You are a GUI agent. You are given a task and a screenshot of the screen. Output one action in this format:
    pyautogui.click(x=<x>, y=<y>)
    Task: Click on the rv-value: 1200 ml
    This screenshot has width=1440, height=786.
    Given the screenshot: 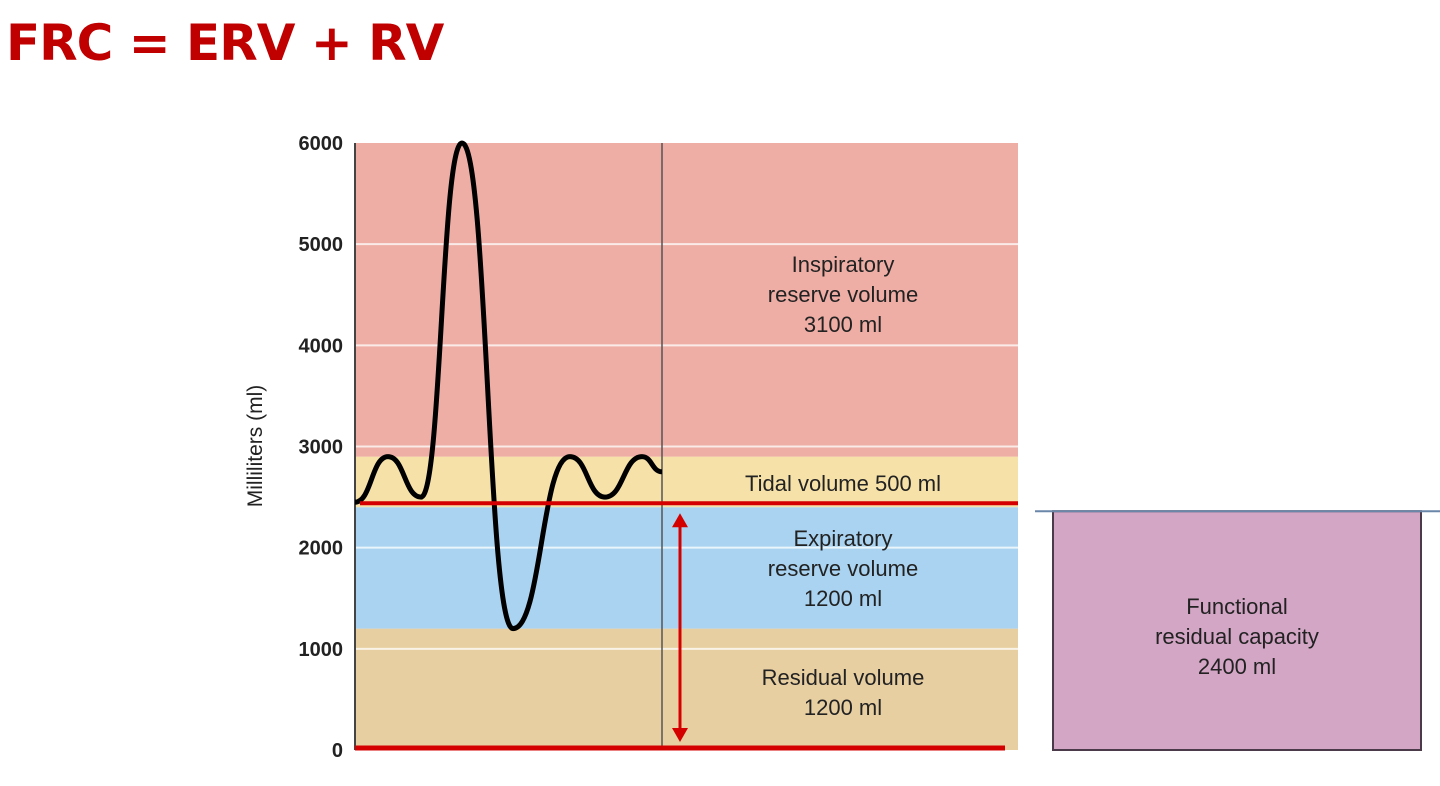 What is the action you would take?
    pyautogui.click(x=843, y=707)
    